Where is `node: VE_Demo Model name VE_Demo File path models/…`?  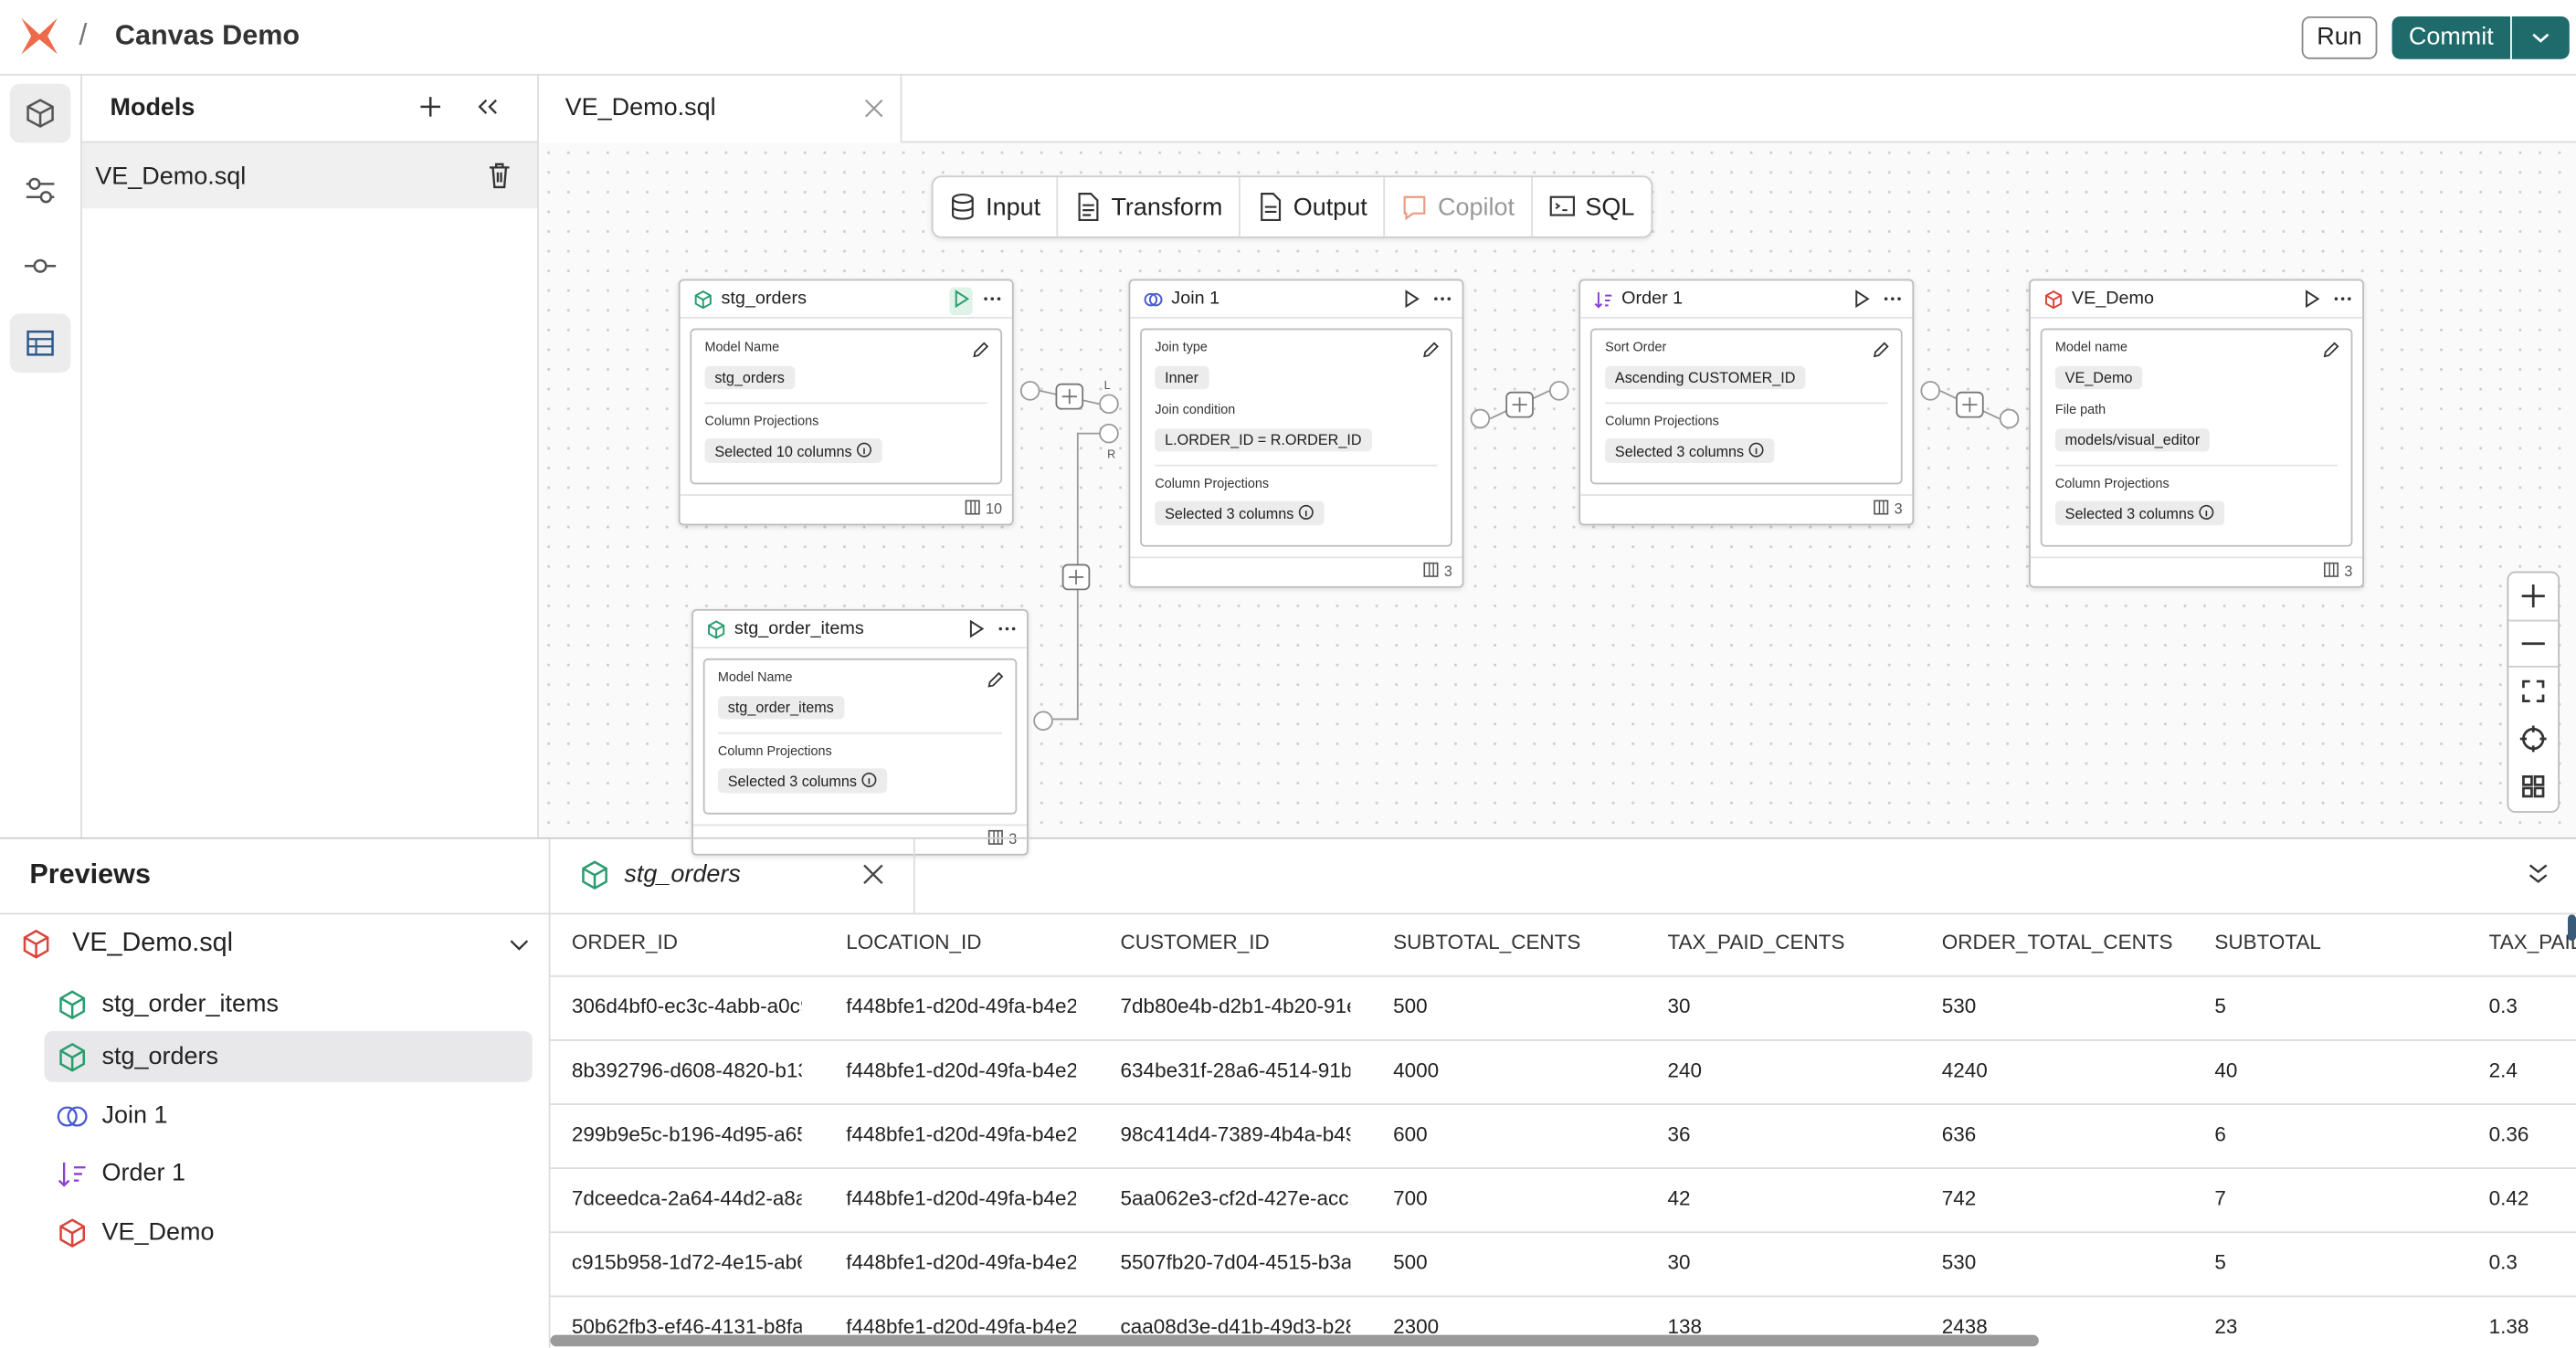
node: VE_Demo Model name VE_Demo File path models/… is located at coordinates (2196, 433).